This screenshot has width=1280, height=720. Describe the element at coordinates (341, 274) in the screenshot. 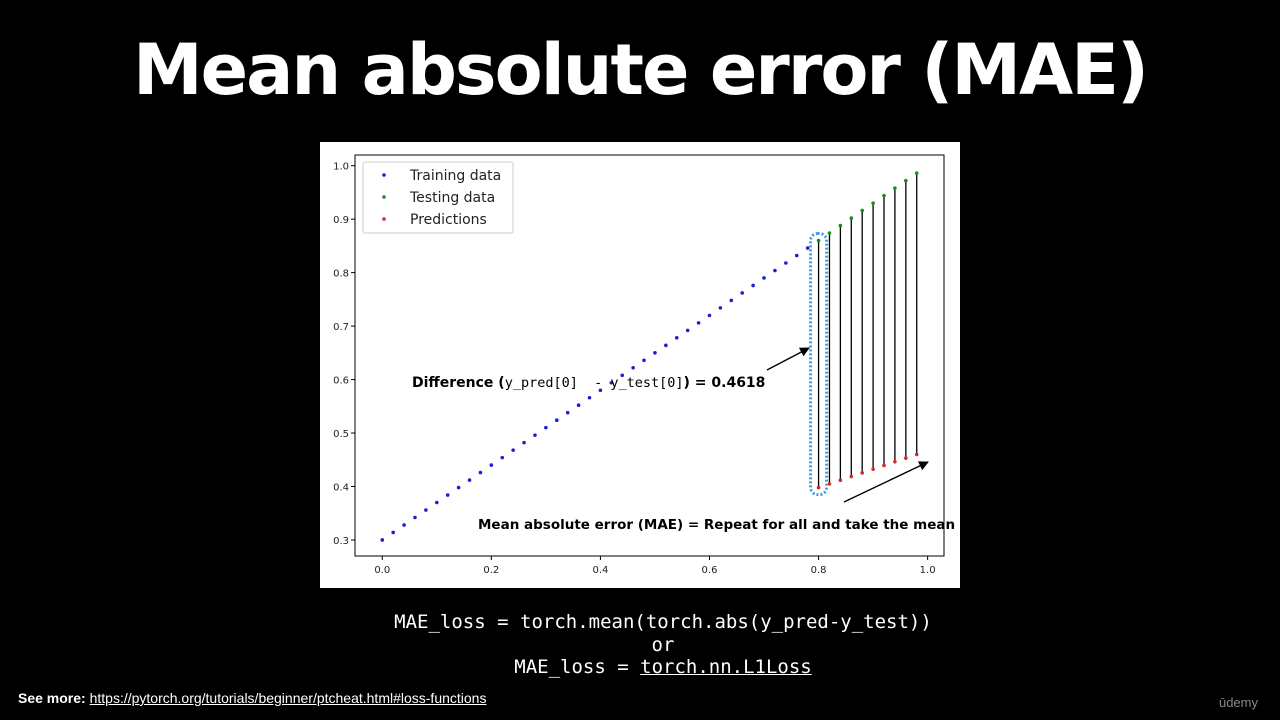

I see `y-tick-label: 0.8` at that location.